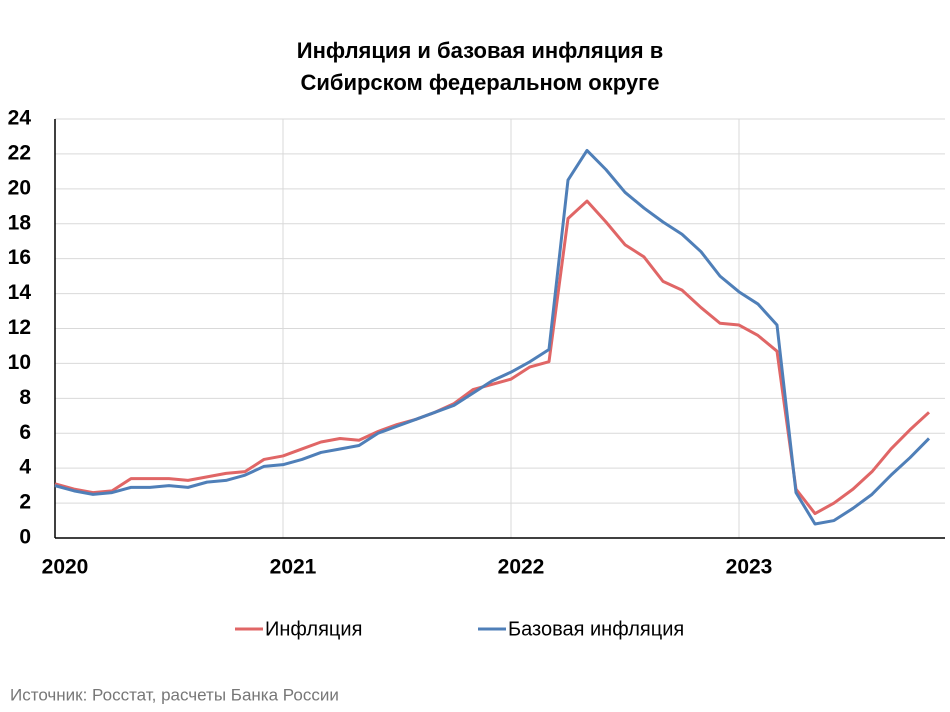 This screenshot has width=950, height=712. What do you see at coordinates (596, 629) in the screenshot?
I see `legend-label: Базовая инфляция` at bounding box center [596, 629].